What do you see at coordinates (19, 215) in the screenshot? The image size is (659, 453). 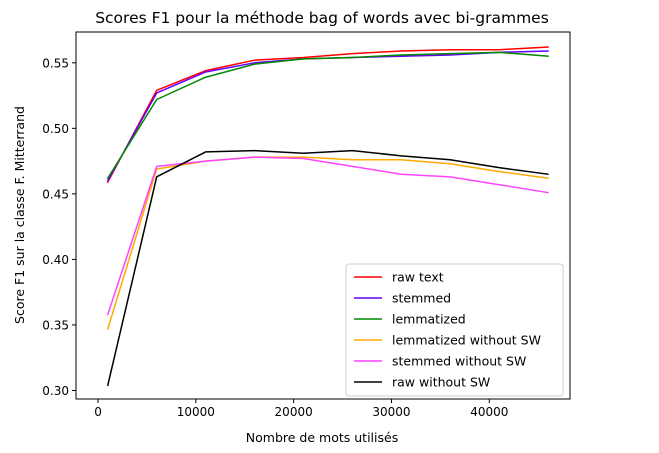 I see `y-axis-label: Score F1 sur la classe F. Mitterrand` at bounding box center [19, 215].